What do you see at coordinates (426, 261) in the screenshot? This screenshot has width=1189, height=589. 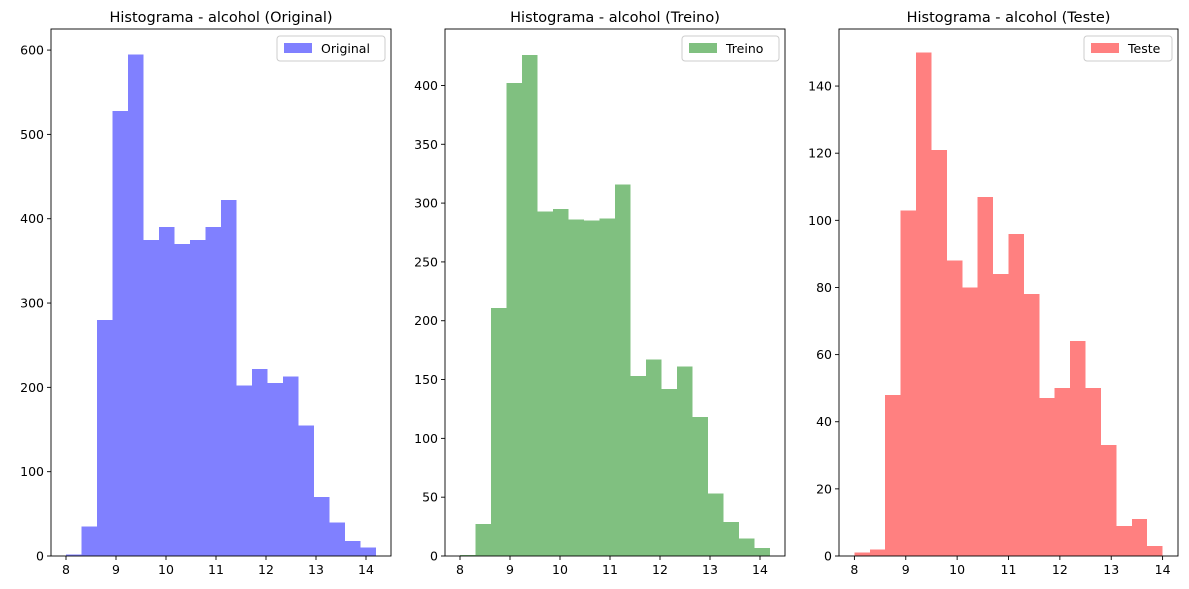 I see `y-tick-label: 250` at bounding box center [426, 261].